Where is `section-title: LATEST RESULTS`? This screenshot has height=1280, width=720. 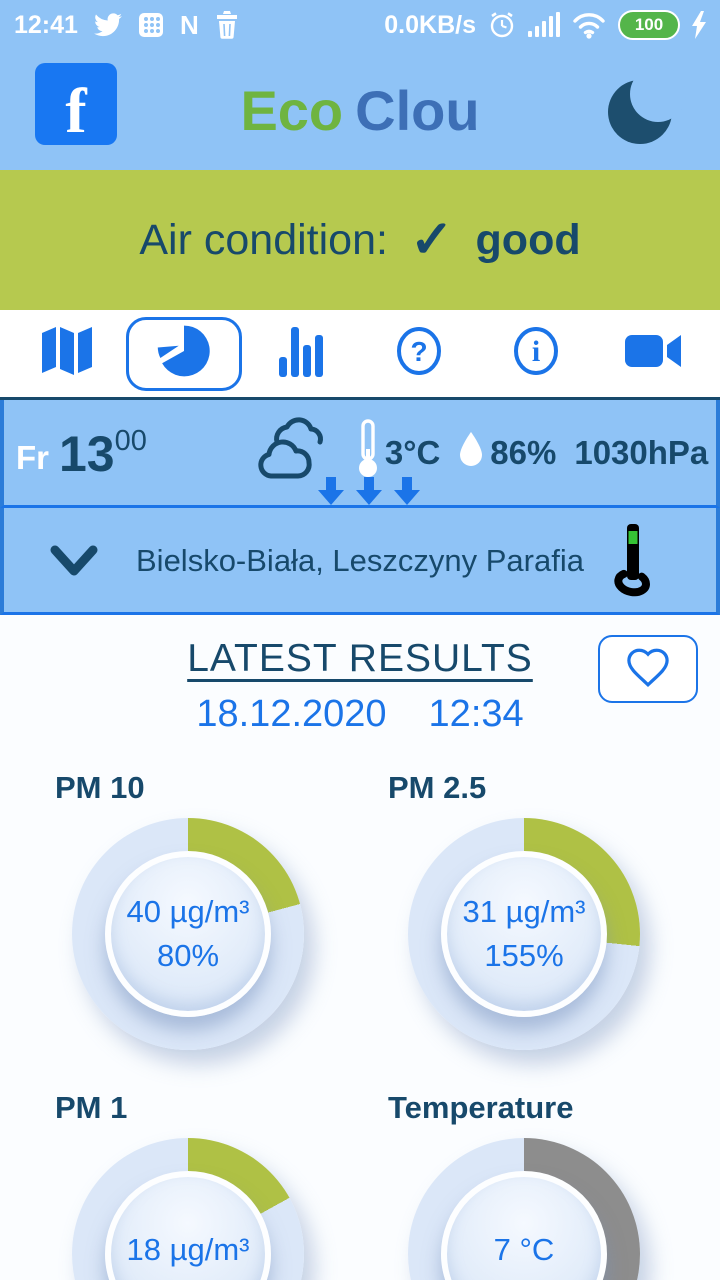 section-title: LATEST RESULTS is located at coordinates (360, 658).